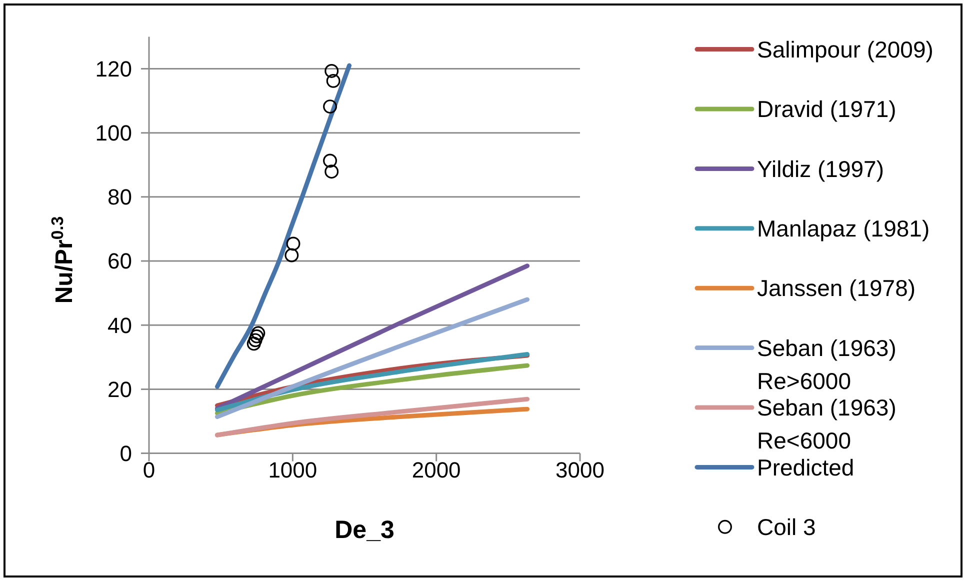 The width and height of the screenshot is (966, 581). What do you see at coordinates (805, 467) in the screenshot?
I see `legend-label: Predicted` at bounding box center [805, 467].